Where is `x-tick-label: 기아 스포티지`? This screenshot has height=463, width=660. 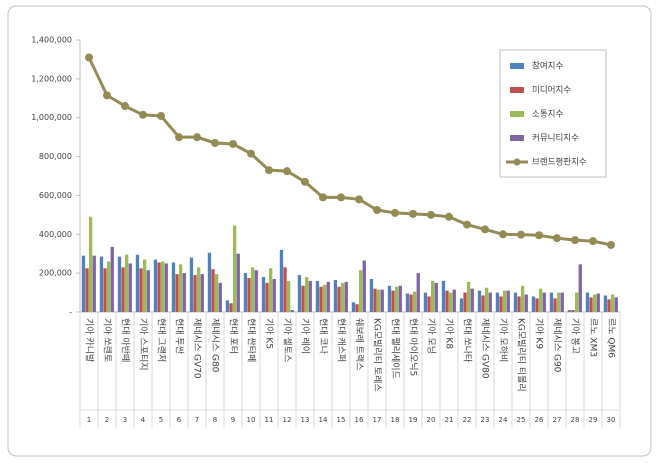
x-tick-label: 기아 스포티지 is located at coordinates (143, 344).